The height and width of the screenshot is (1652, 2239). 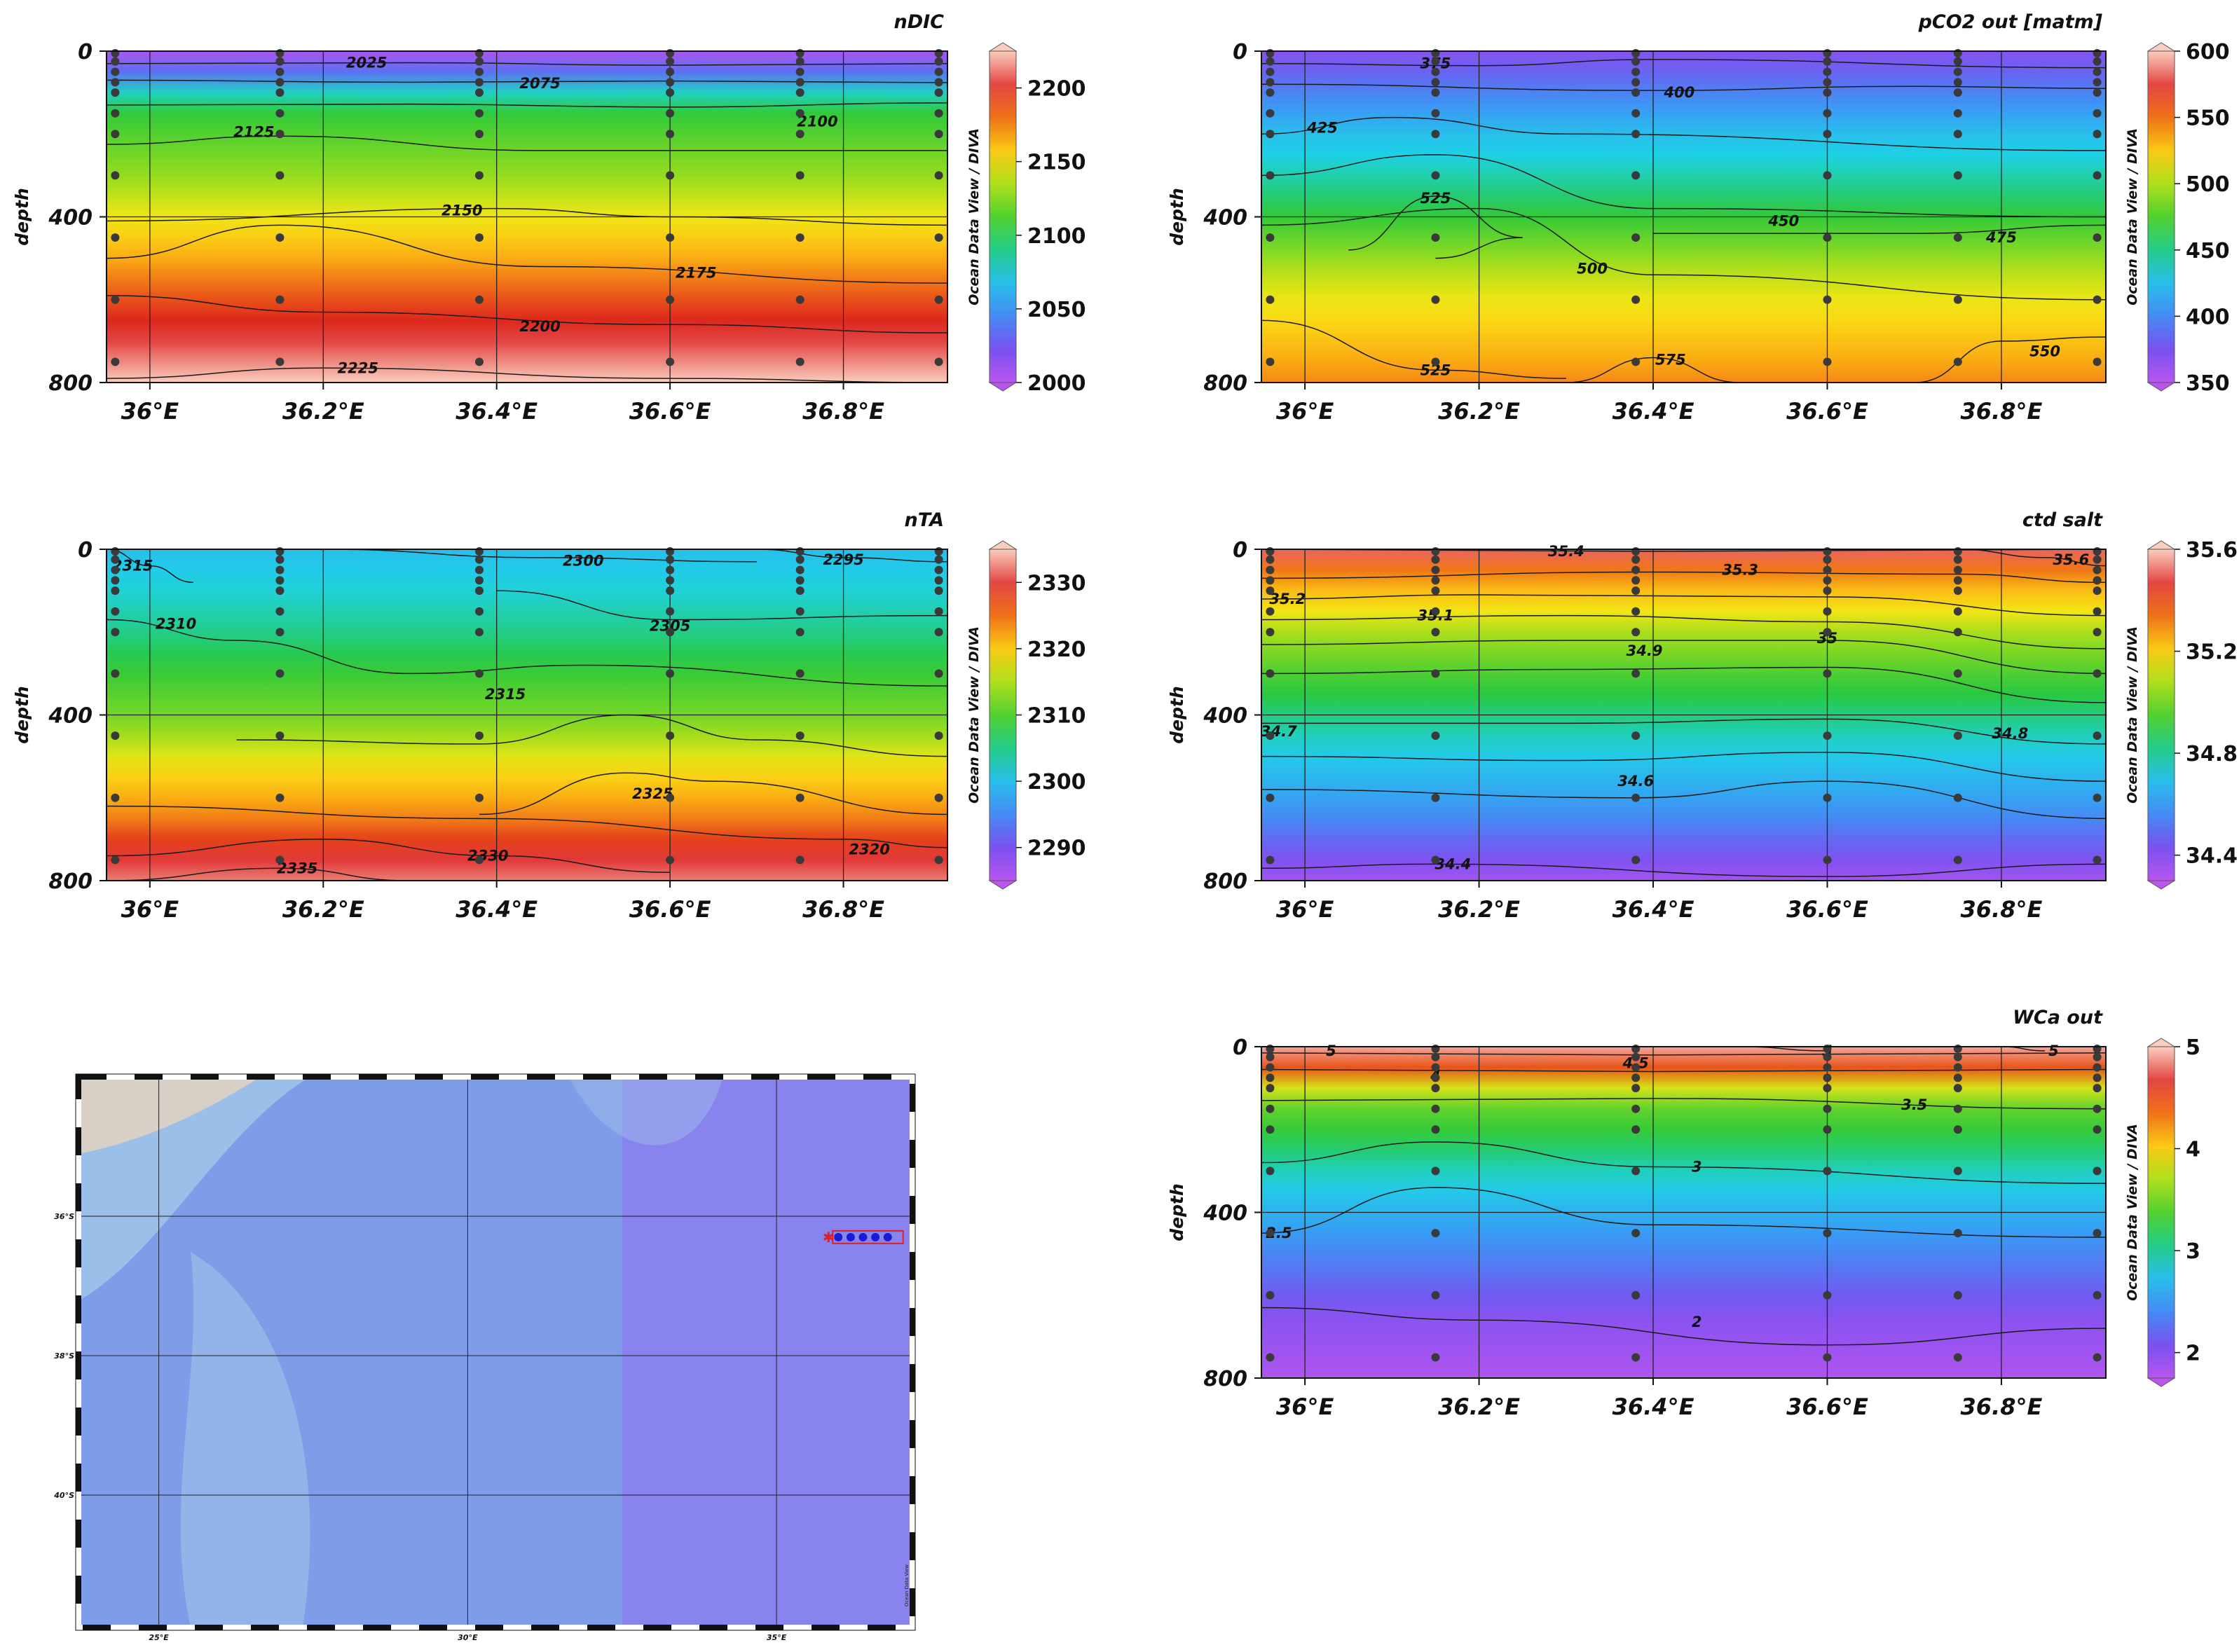 I want to click on chart-title: WCa out, so click(x=2058, y=1017).